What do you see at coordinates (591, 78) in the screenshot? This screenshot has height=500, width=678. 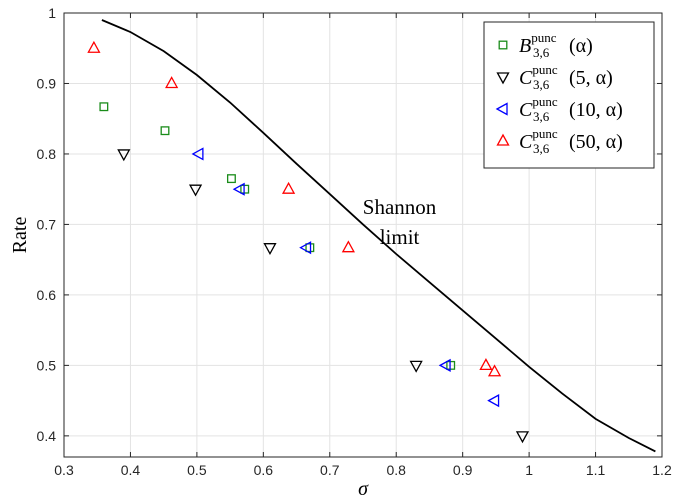 I see `legend-argument-2: (5, α)` at bounding box center [591, 78].